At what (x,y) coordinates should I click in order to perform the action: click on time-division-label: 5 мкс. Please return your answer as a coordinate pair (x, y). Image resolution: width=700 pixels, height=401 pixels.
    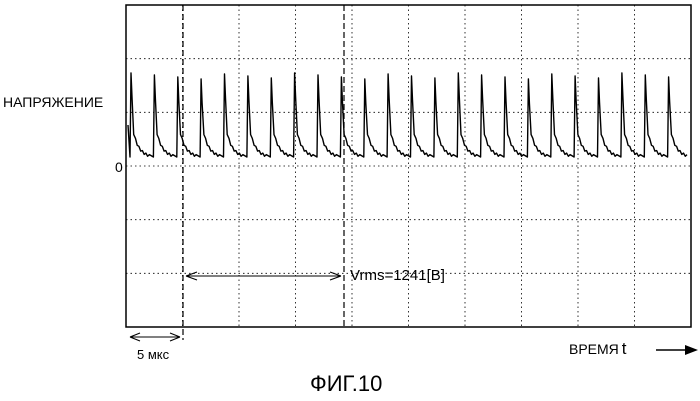
    Looking at the image, I should click on (153, 354).